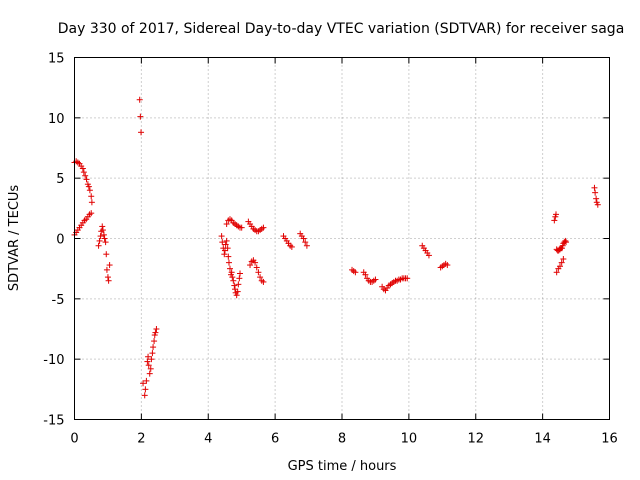  Describe the element at coordinates (342, 439) in the screenshot. I see `x-tick-label: 8` at that location.